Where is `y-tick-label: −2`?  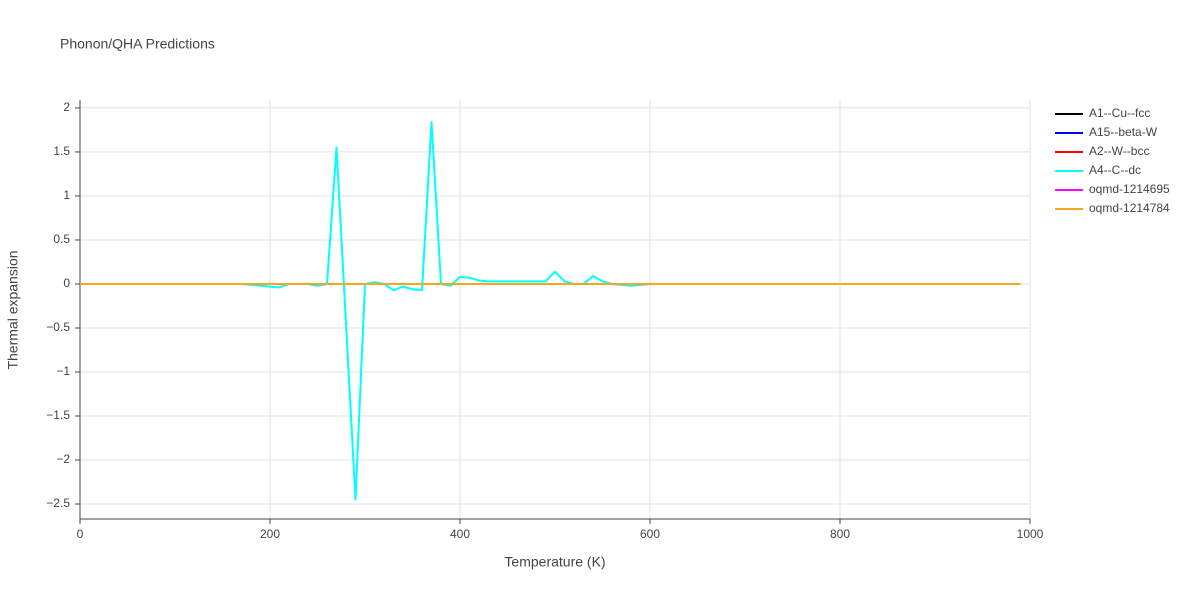
y-tick-label: −2 is located at coordinates (63, 459).